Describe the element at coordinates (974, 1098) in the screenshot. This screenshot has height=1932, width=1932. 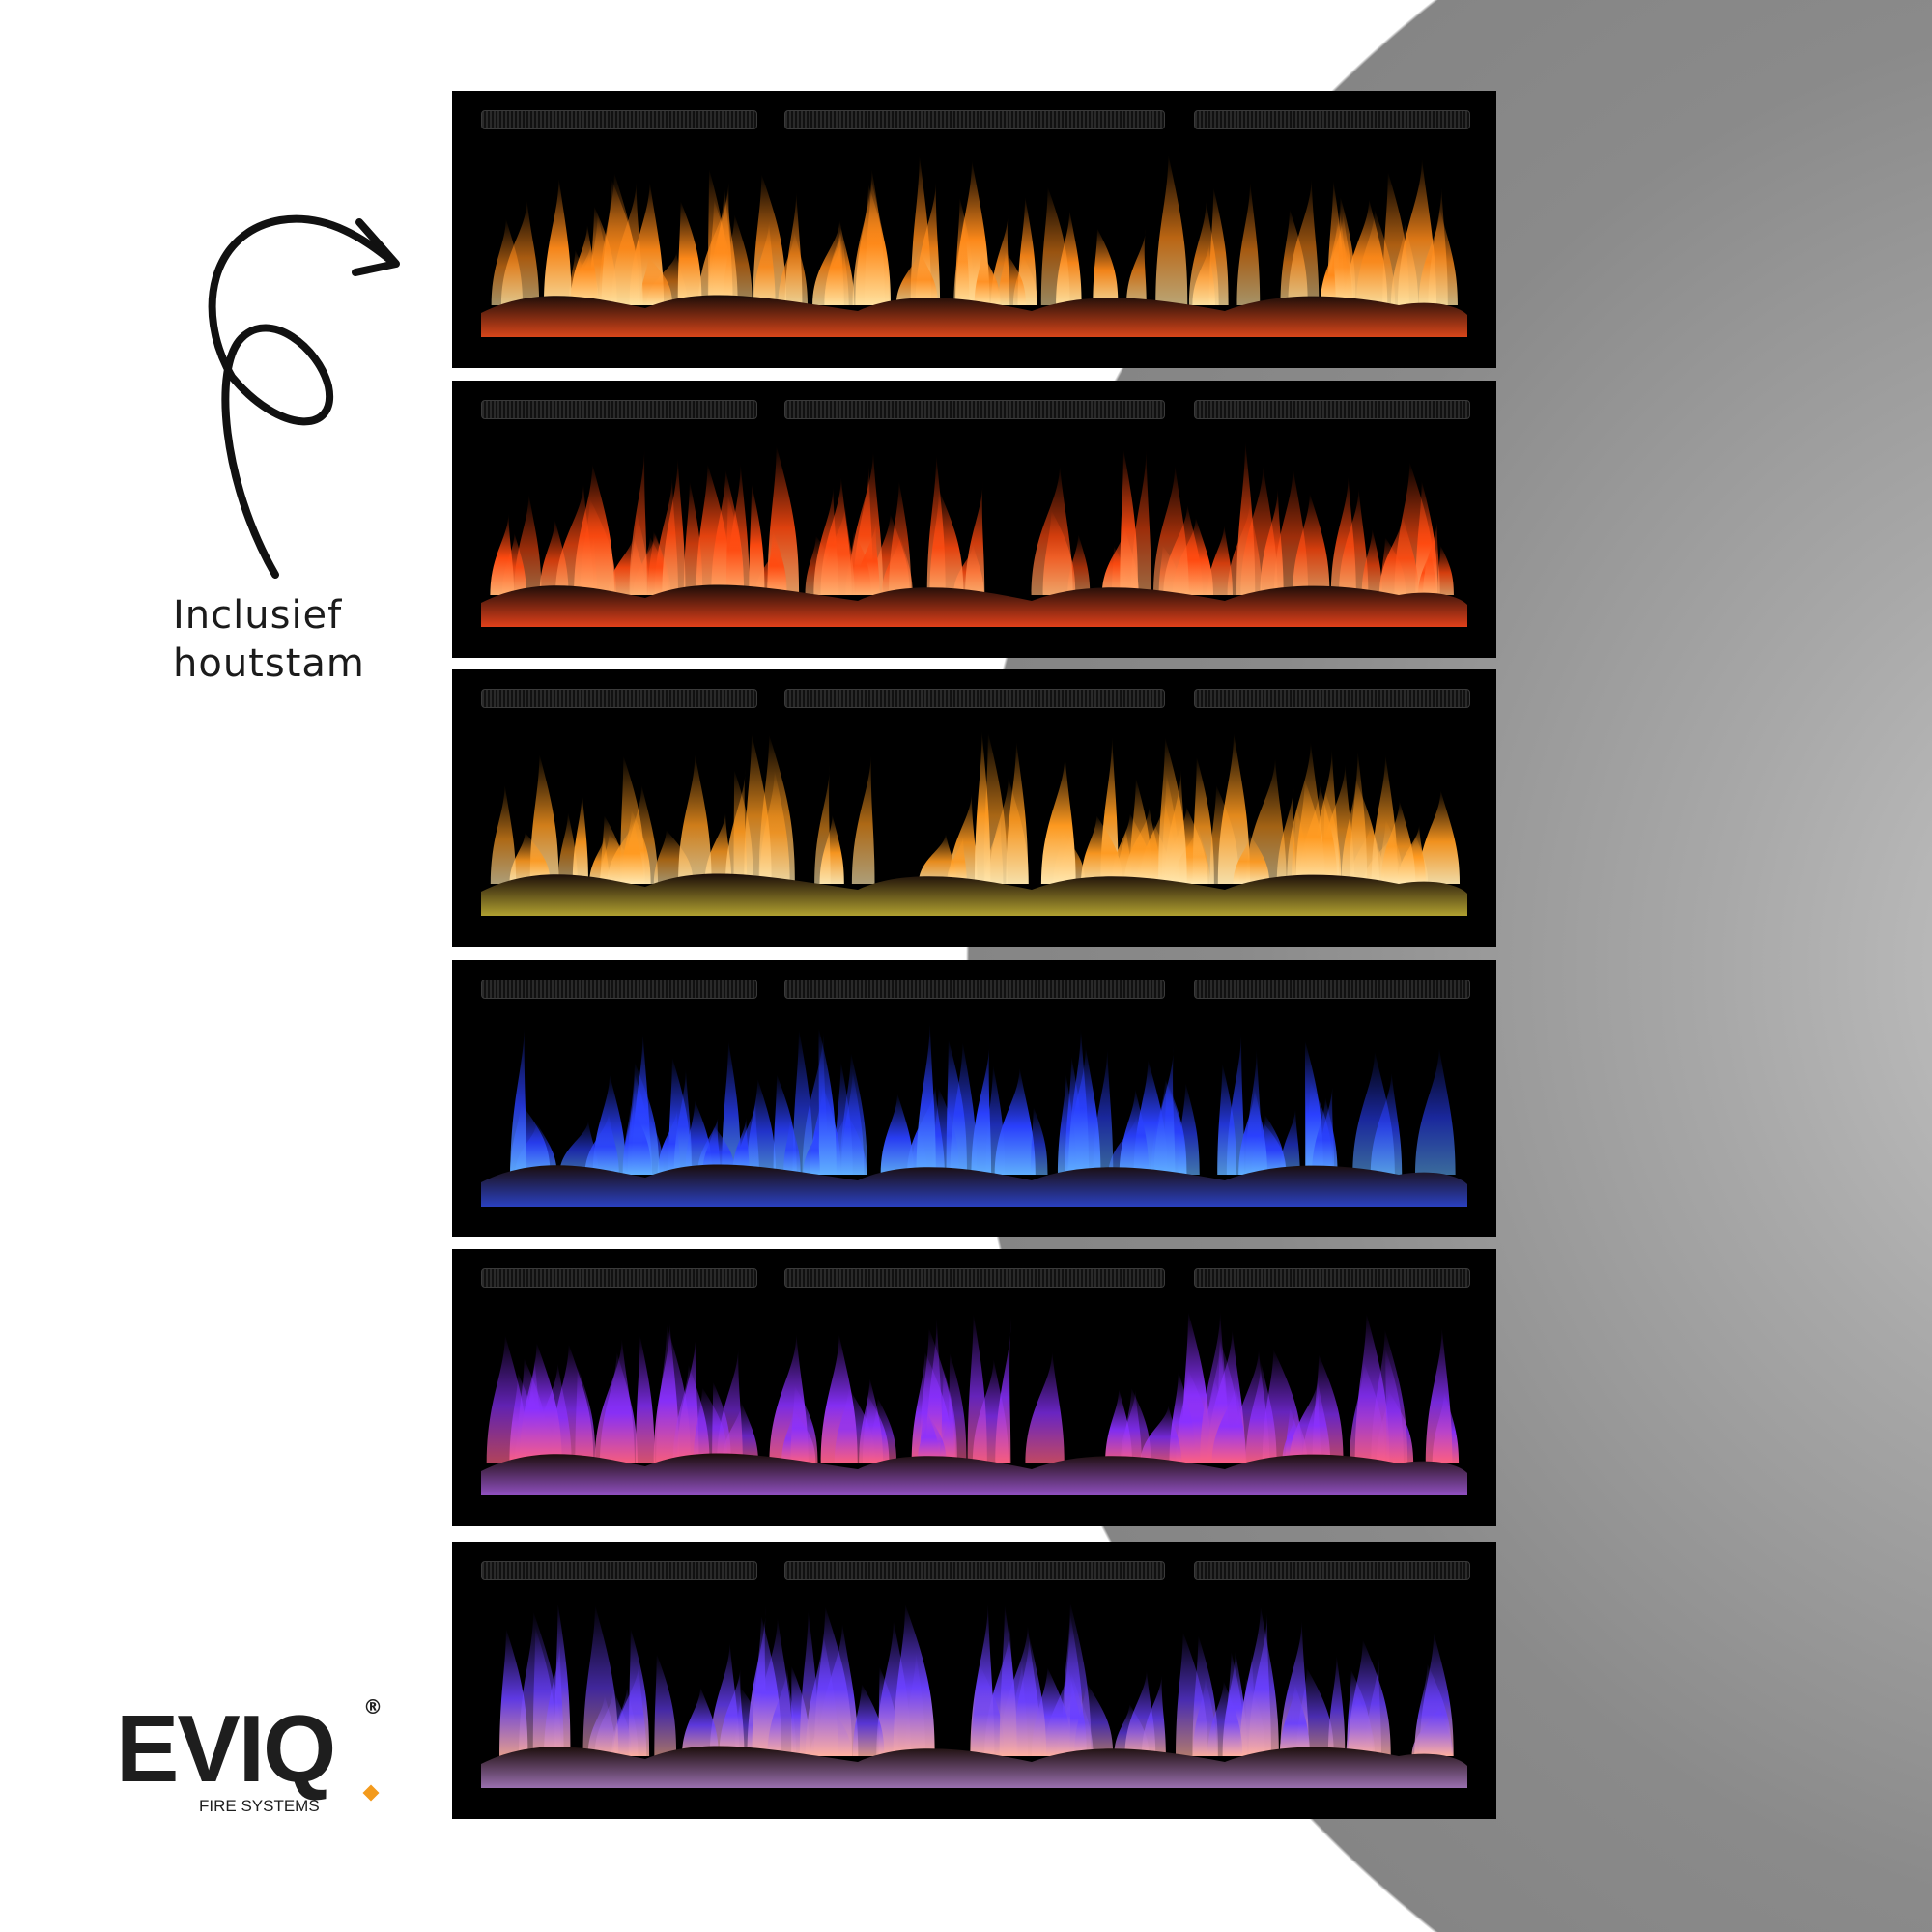
I see `fireplace-panel-blue` at that location.